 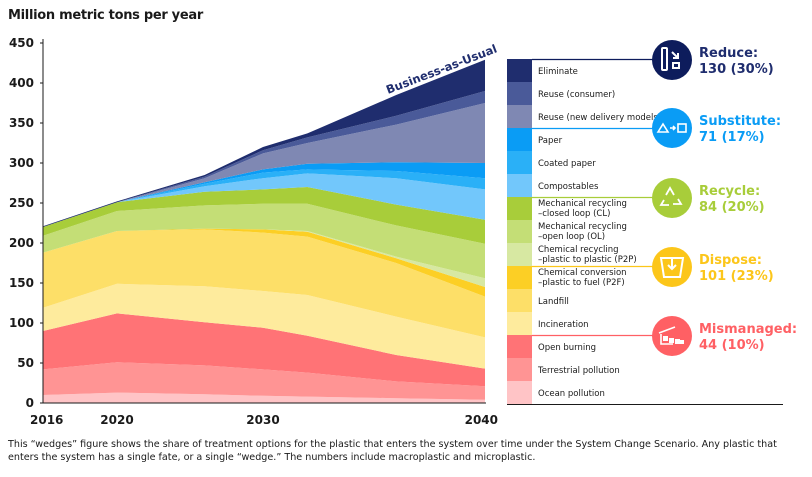 What do you see at coordinates (571, 394) in the screenshot?
I see `legend-label: Ocean pollution` at bounding box center [571, 394].